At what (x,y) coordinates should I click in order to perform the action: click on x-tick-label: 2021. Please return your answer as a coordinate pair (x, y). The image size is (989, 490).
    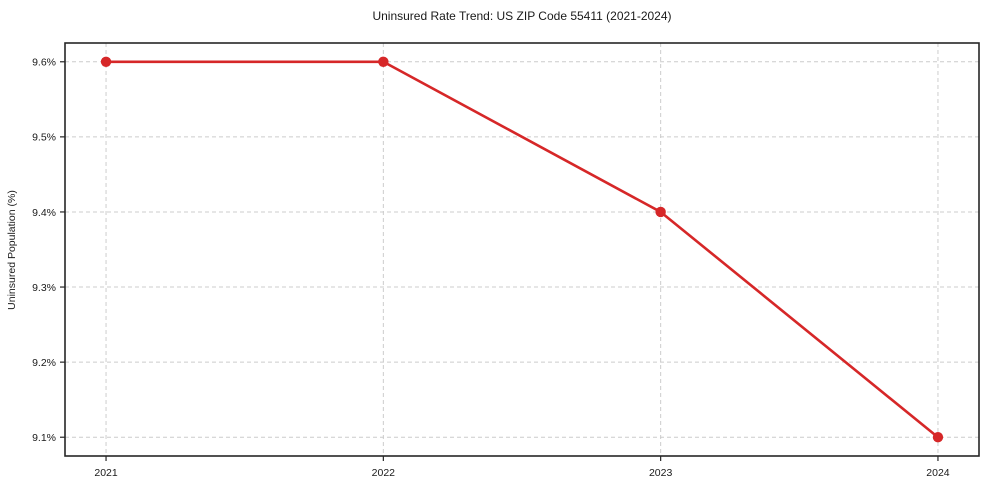
    Looking at the image, I should click on (106, 473).